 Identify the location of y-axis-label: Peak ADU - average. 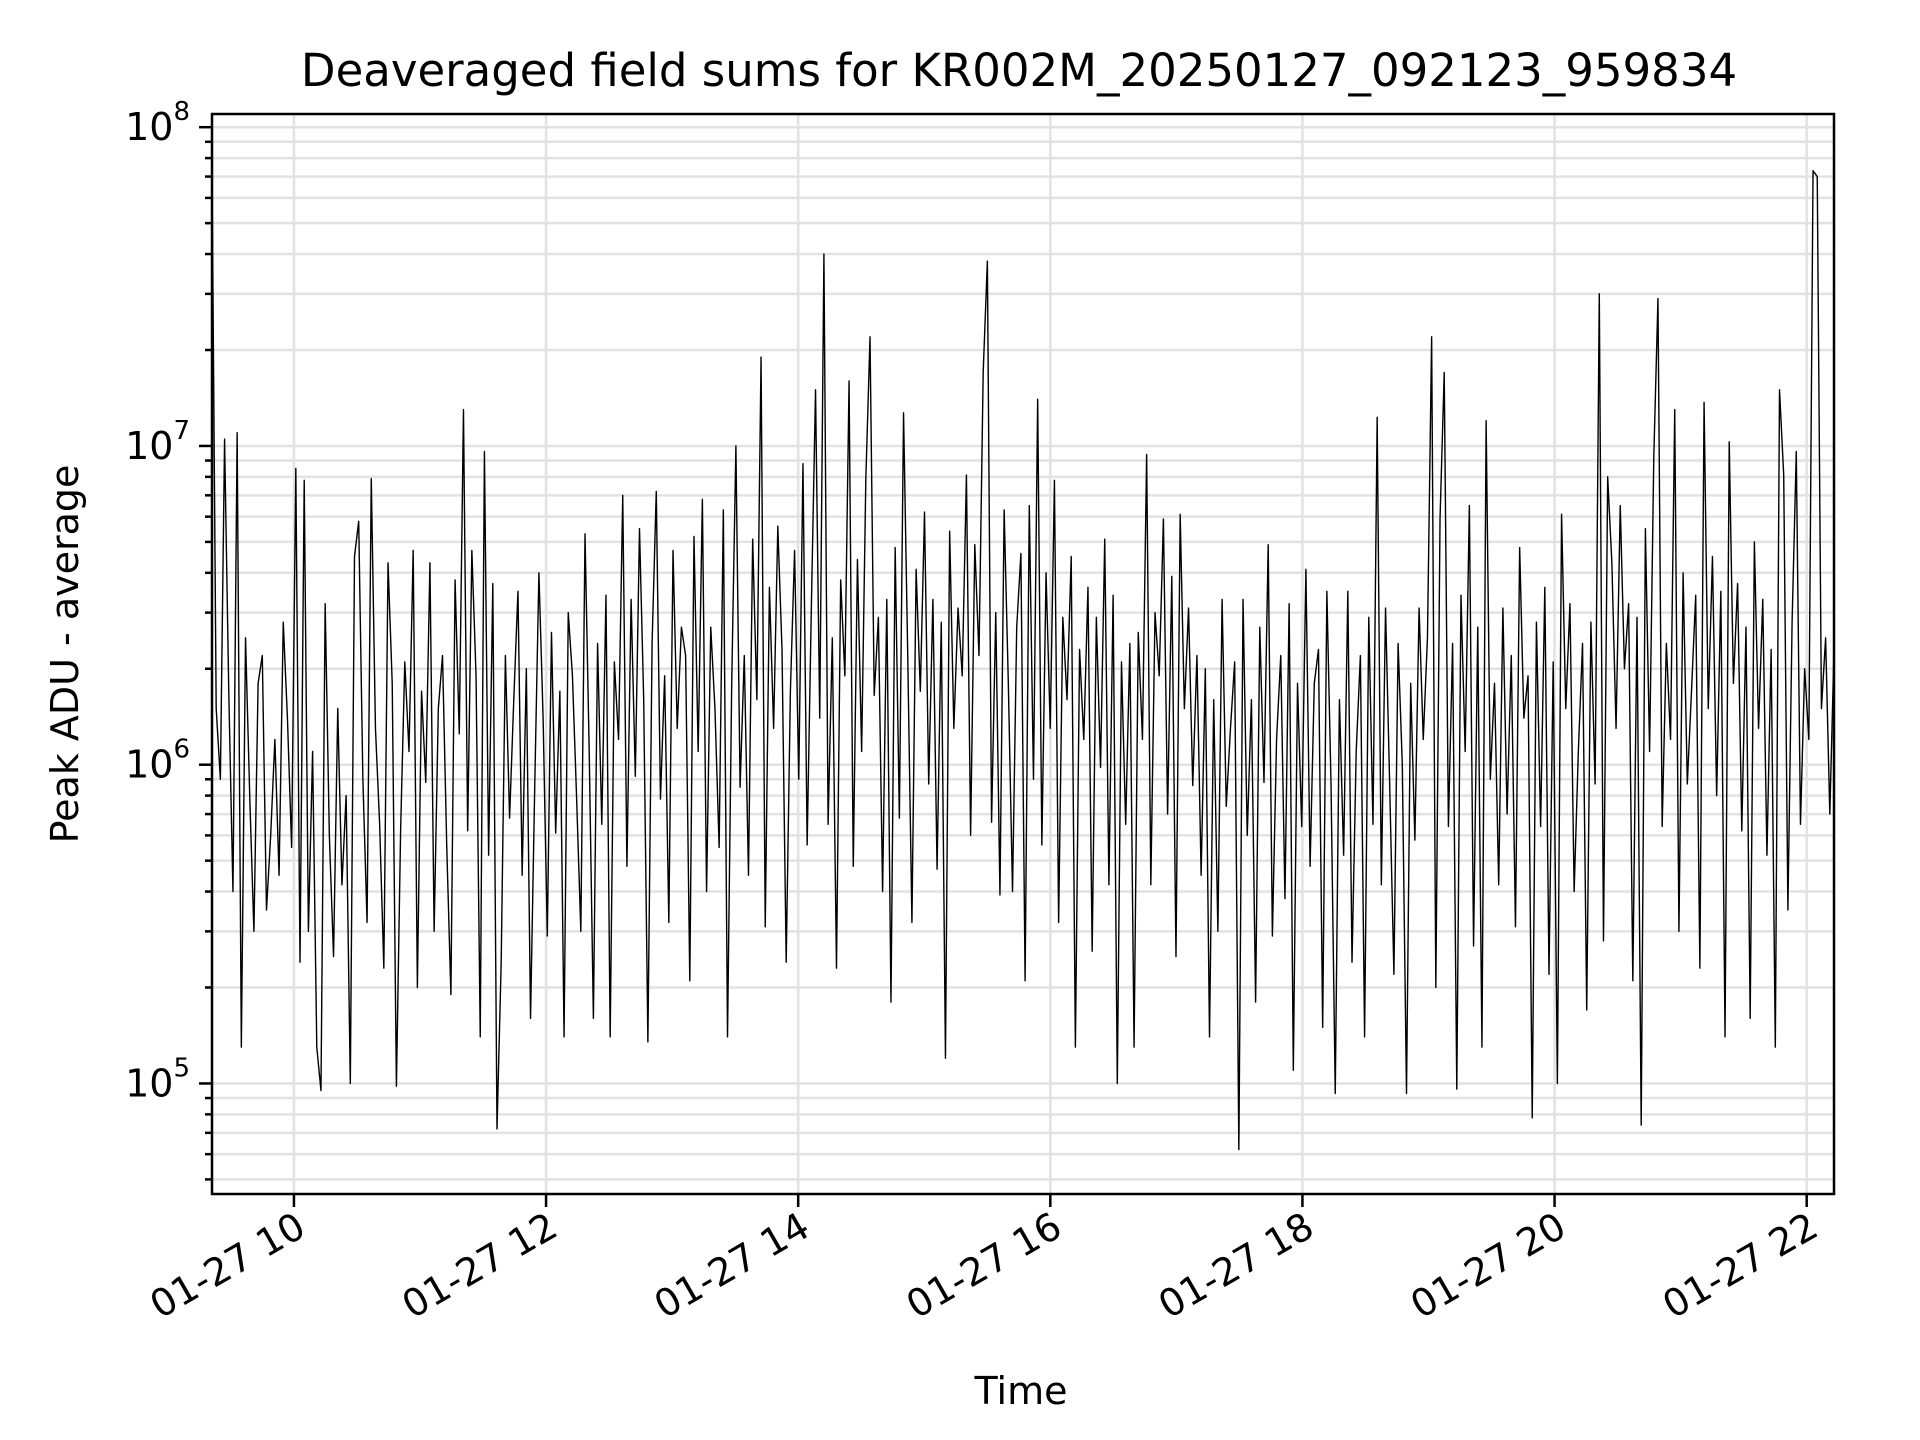
(65, 654).